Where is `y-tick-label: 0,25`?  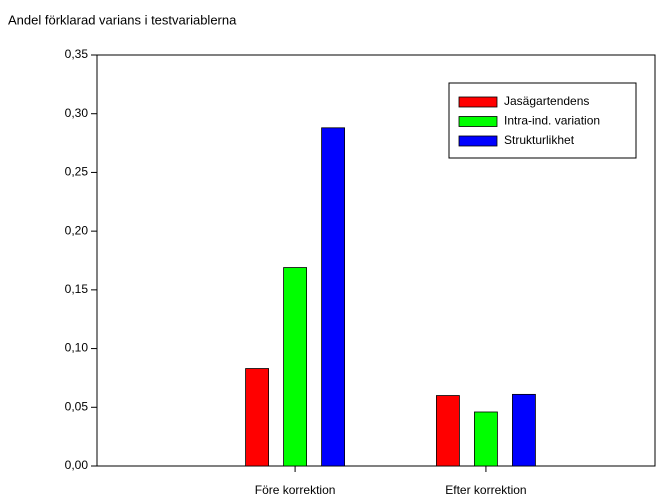 y-tick-label: 0,25 is located at coordinates (77, 172).